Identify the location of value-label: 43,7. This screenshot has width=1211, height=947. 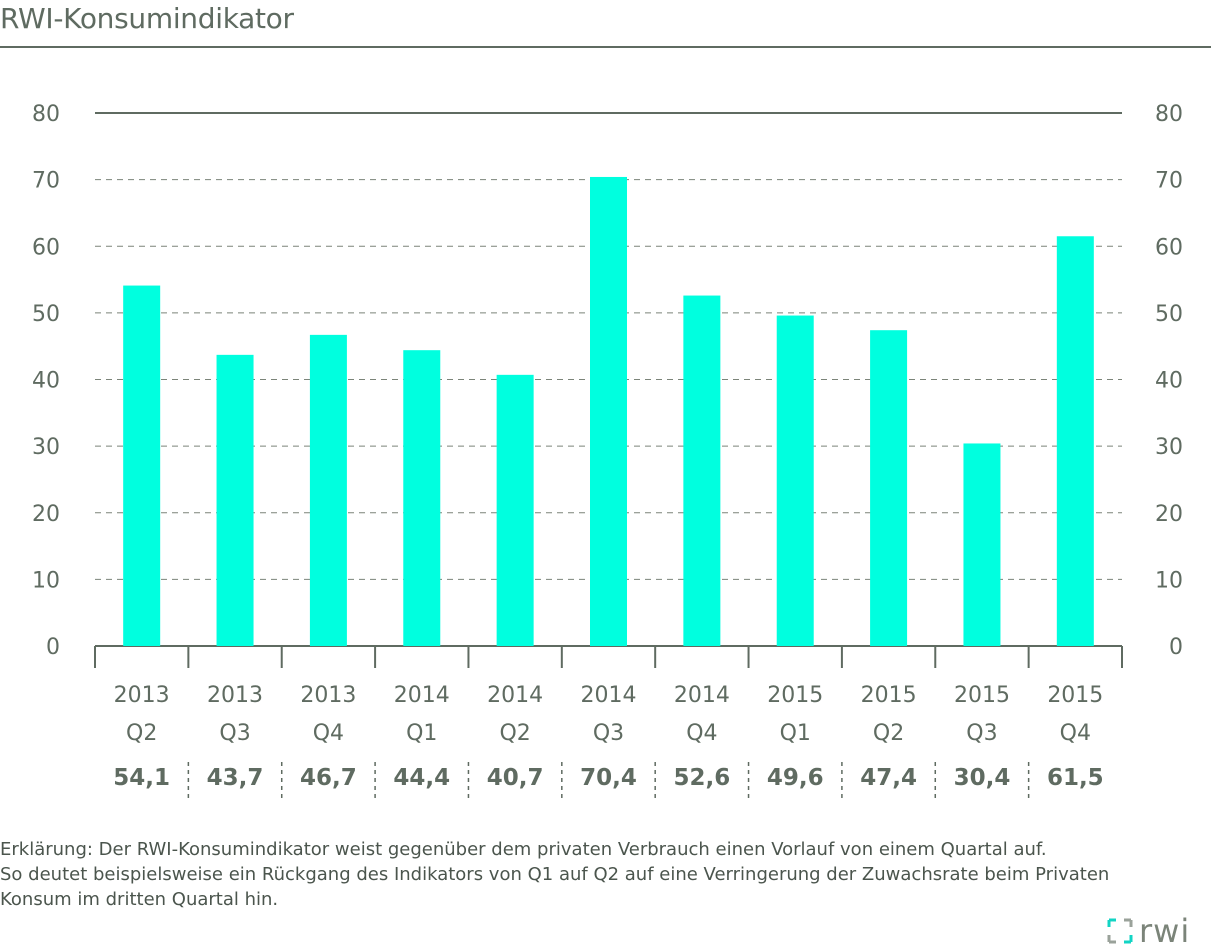
(235, 778).